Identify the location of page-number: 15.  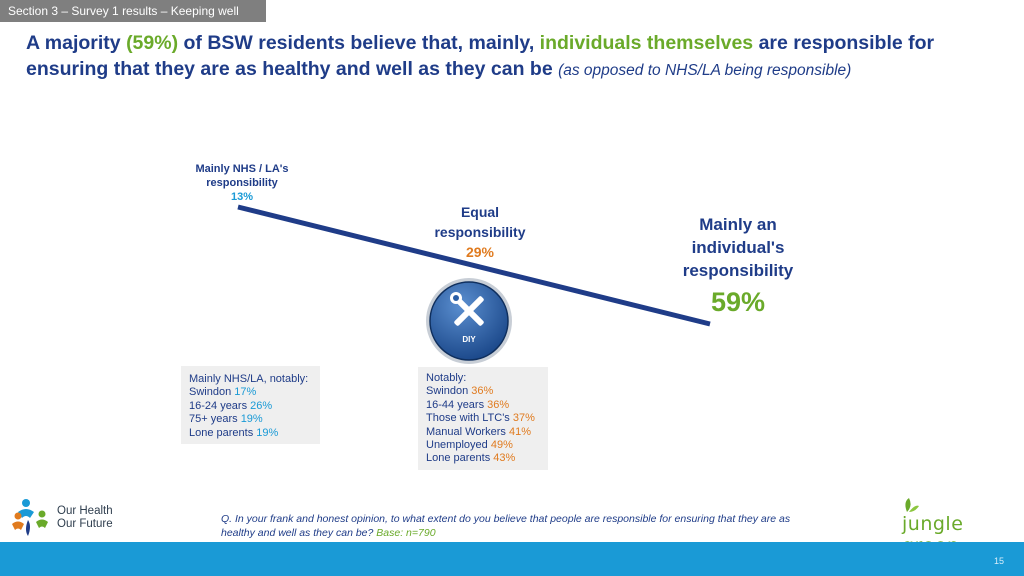
(998, 561).